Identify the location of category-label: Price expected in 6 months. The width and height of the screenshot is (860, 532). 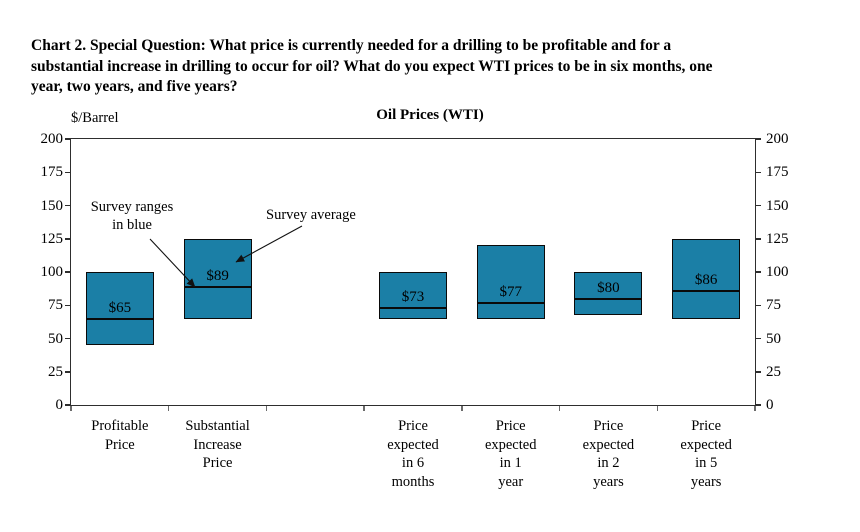
(413, 454).